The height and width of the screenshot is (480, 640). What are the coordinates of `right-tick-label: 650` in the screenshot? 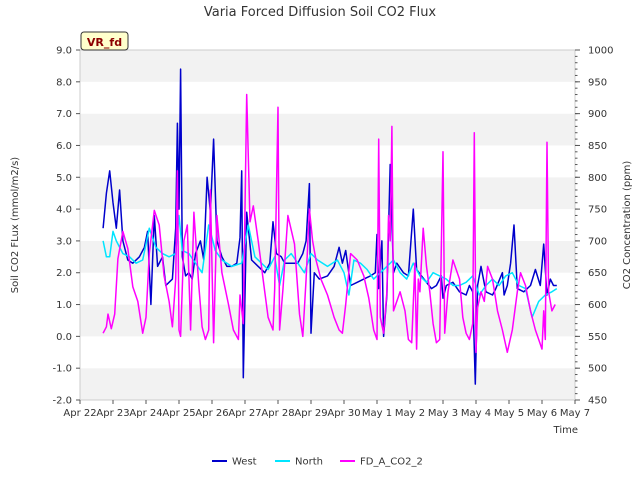 It's located at (597, 273).